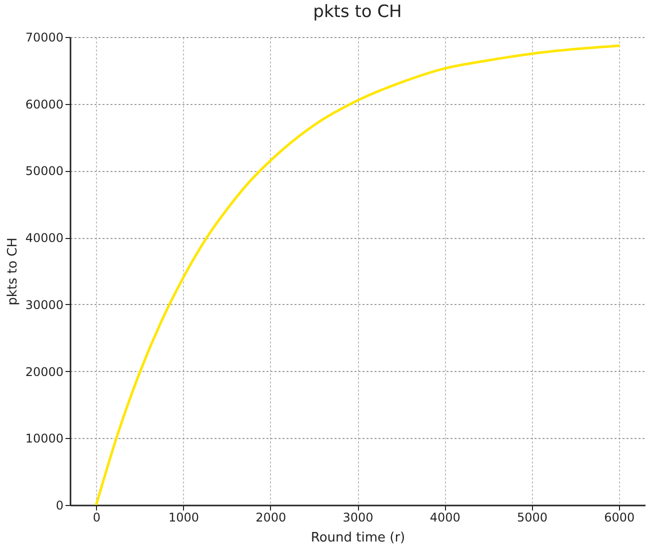 This screenshot has height=551, width=649. What do you see at coordinates (184, 517) in the screenshot?
I see `x-tick-label: 1000` at bounding box center [184, 517].